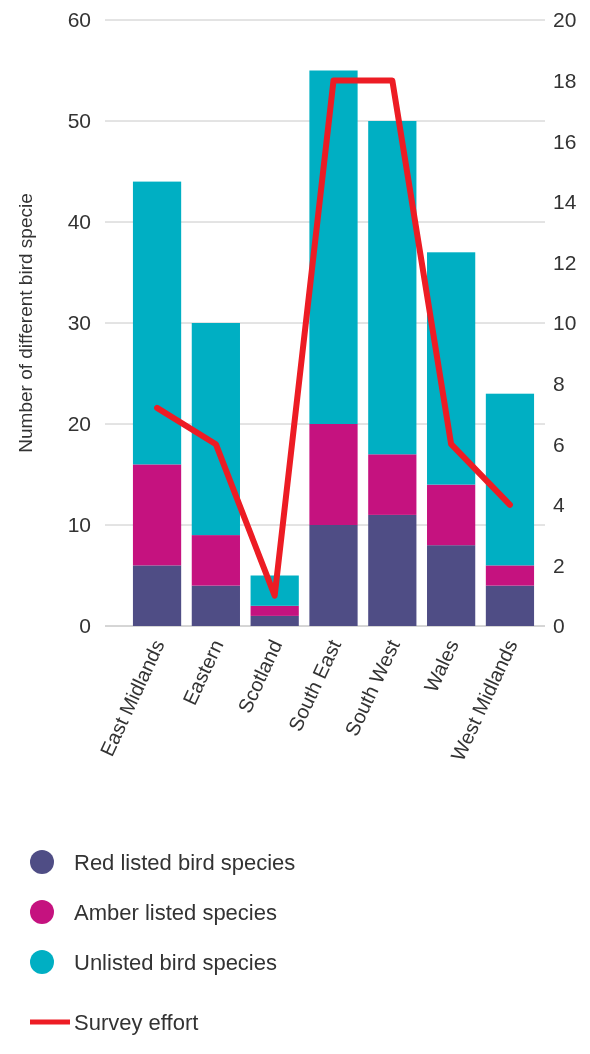  I want to click on y2-tick-label: 6, so click(559, 444).